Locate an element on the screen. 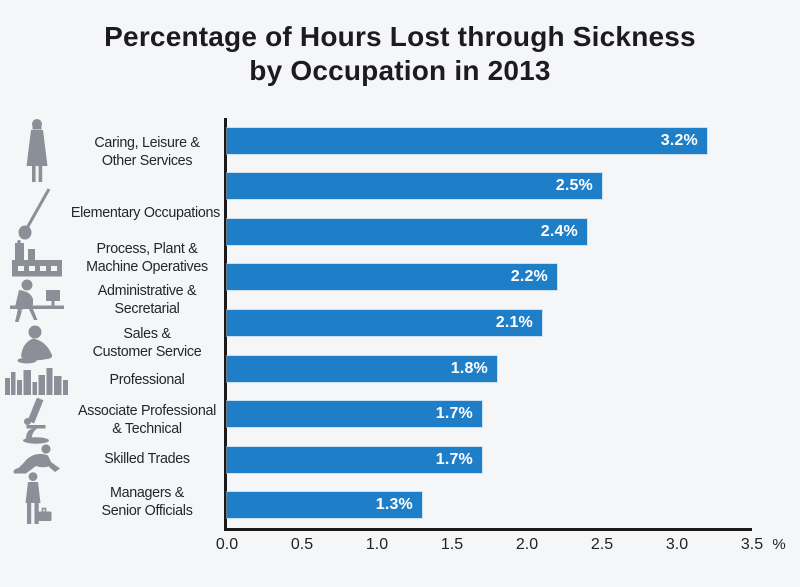  bar-row: 3.2% is located at coordinates (489, 141).